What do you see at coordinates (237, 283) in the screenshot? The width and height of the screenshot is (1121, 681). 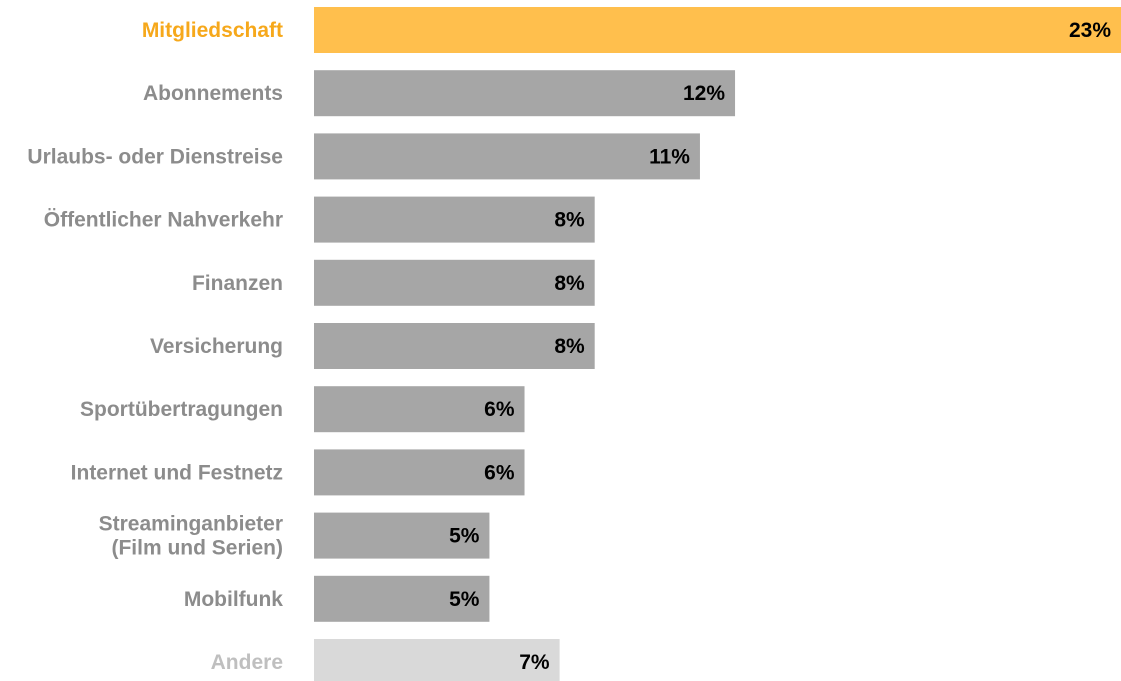 I see `category-label: Finanzen` at bounding box center [237, 283].